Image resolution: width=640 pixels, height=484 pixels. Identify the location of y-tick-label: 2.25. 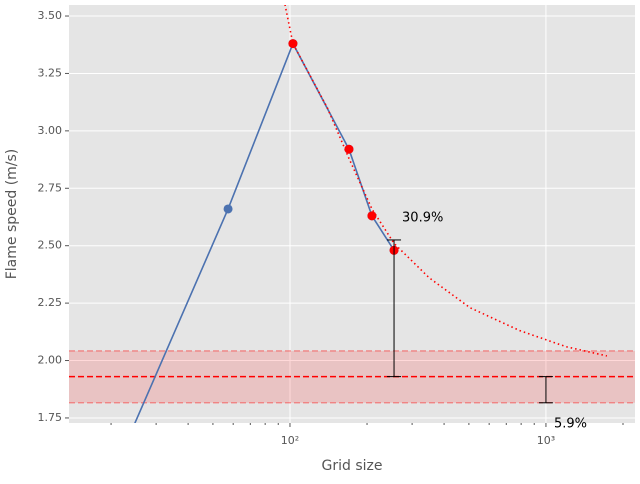
(50, 302).